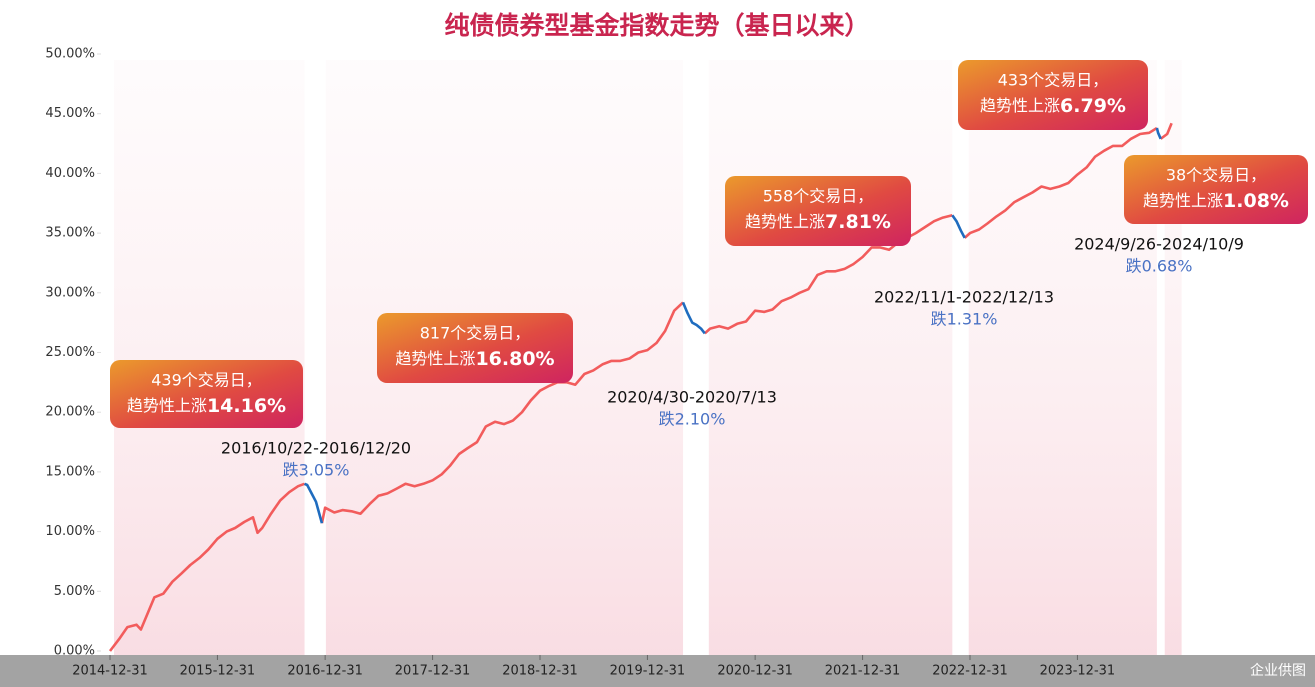  What do you see at coordinates (648, 671) in the screenshot?
I see `x-tick-label: 2019-12-31` at bounding box center [648, 671].